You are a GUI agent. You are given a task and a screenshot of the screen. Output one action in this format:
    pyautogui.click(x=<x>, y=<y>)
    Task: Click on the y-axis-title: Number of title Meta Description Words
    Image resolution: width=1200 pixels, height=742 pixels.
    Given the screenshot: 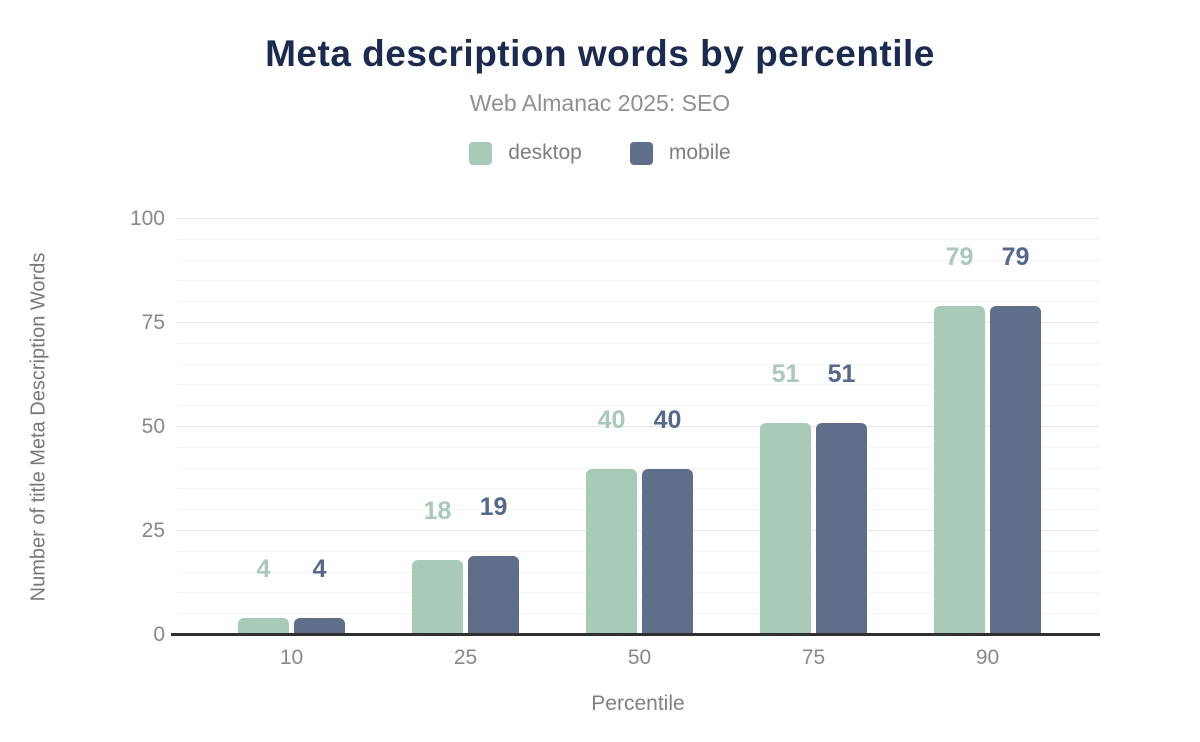 What is the action you would take?
    pyautogui.click(x=38, y=427)
    